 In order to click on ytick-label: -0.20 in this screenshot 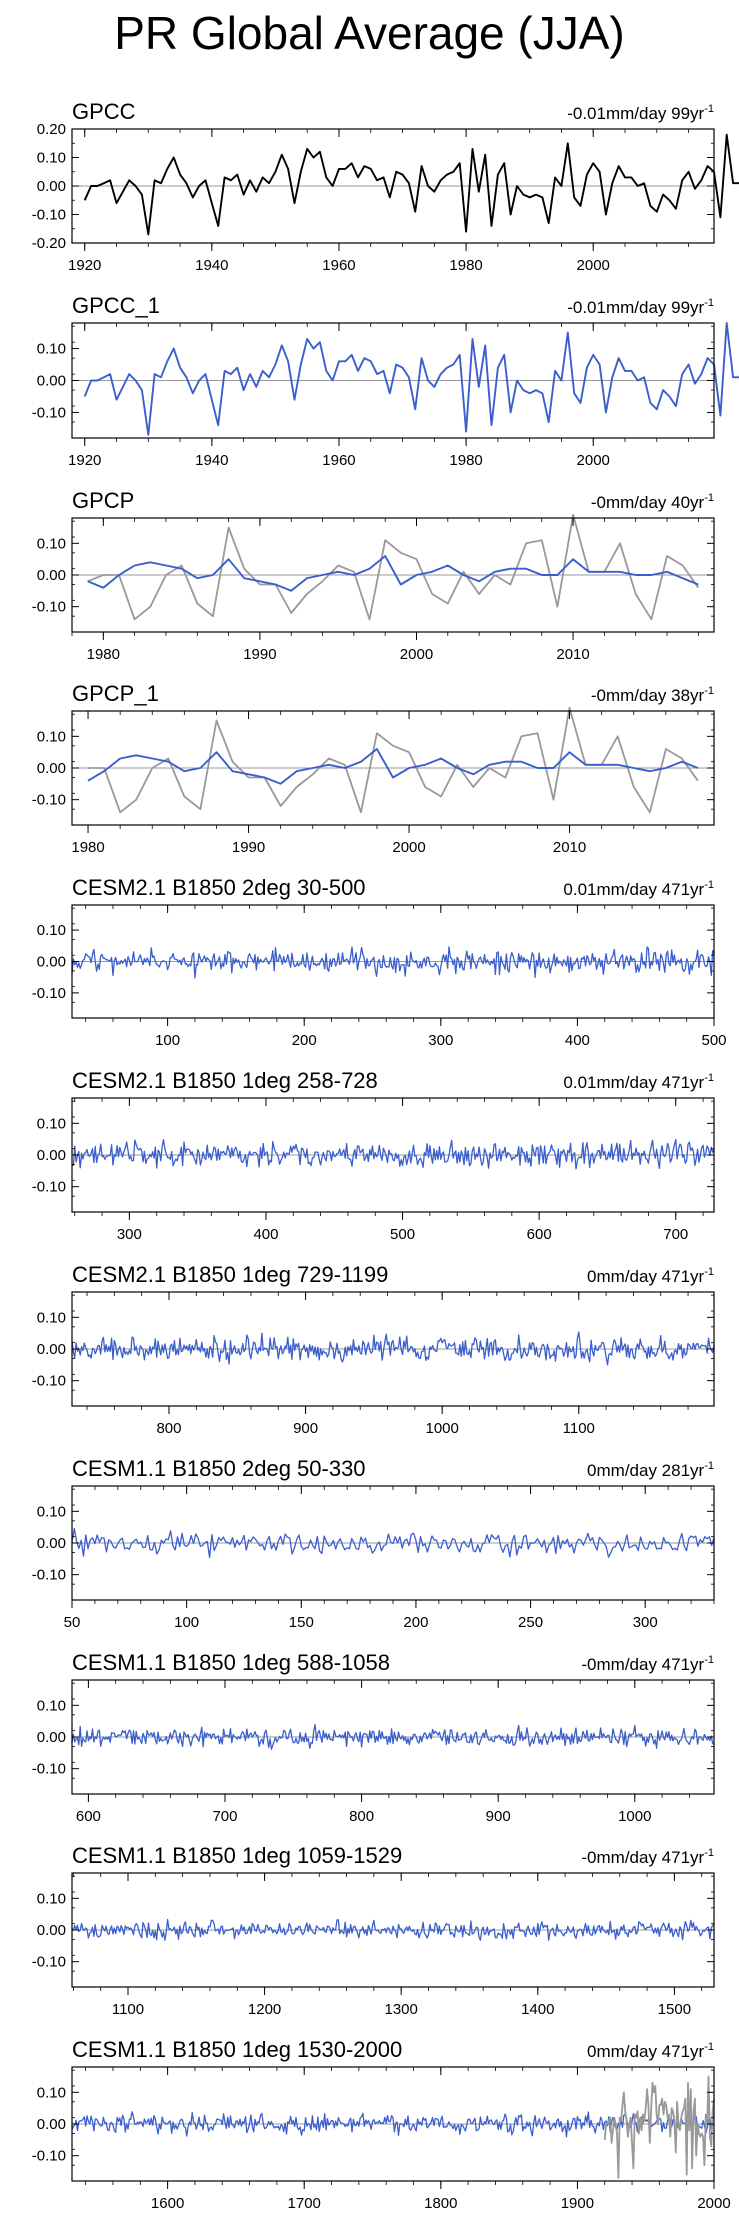, I will do `click(49, 243)`.